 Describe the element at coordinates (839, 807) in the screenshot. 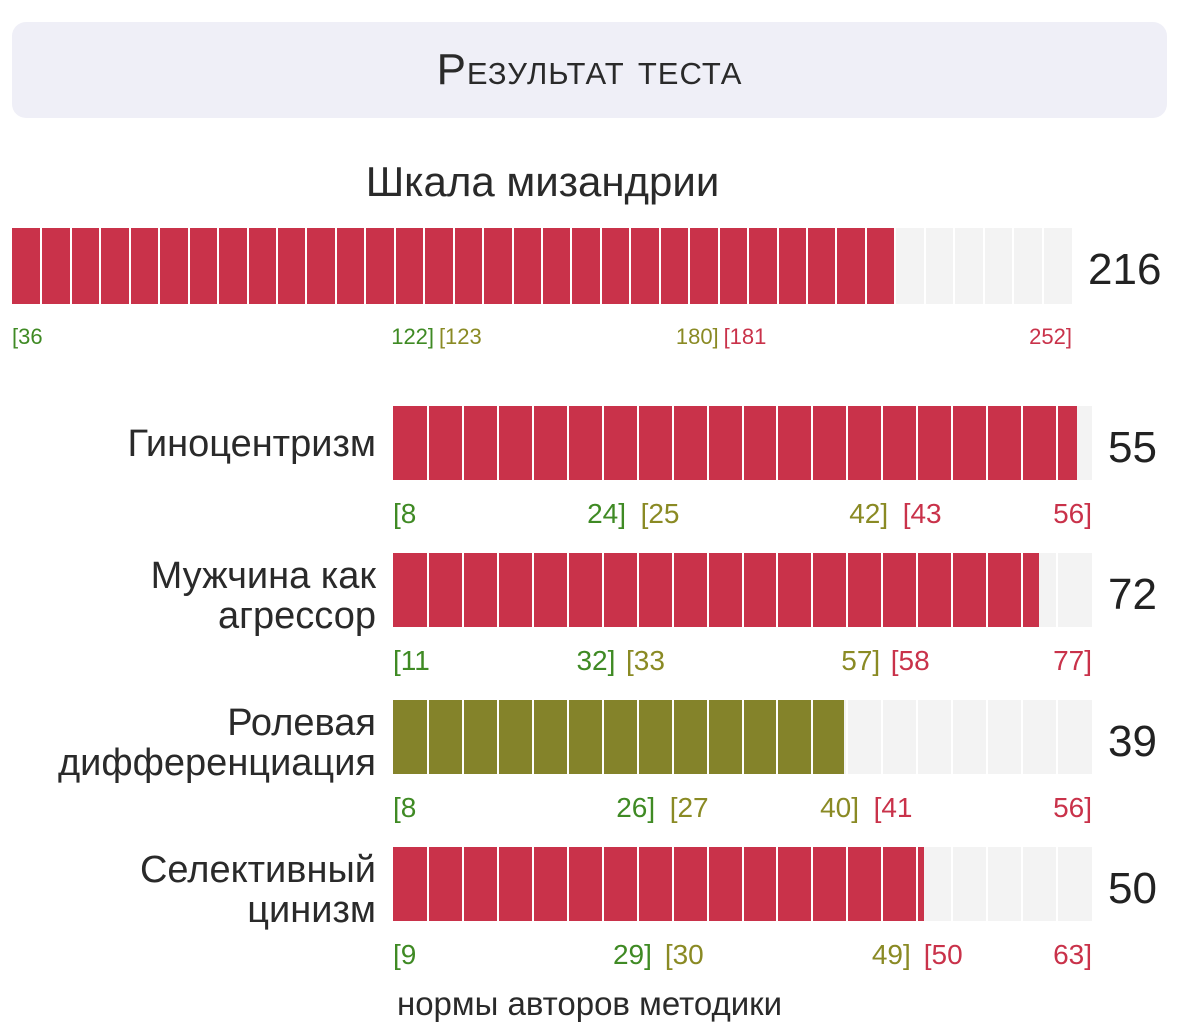

I see `norm-end-3-1: 40]` at that location.